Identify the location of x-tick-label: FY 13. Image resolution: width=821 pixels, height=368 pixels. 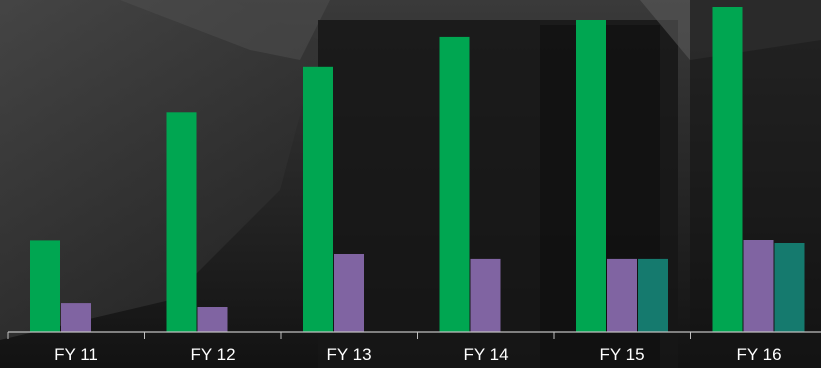
(348, 354).